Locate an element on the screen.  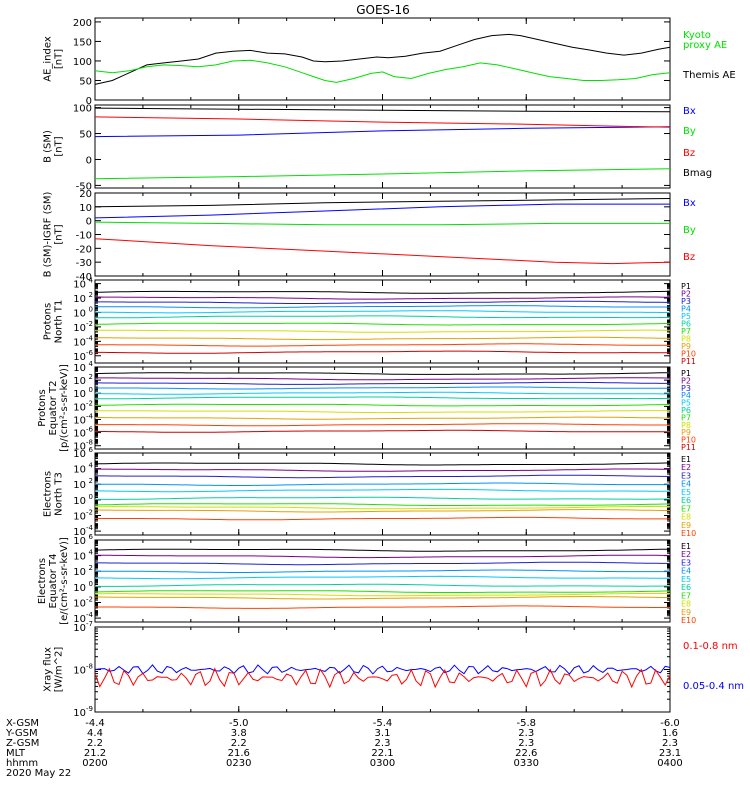
panel-frame is located at coordinates (382, 581).